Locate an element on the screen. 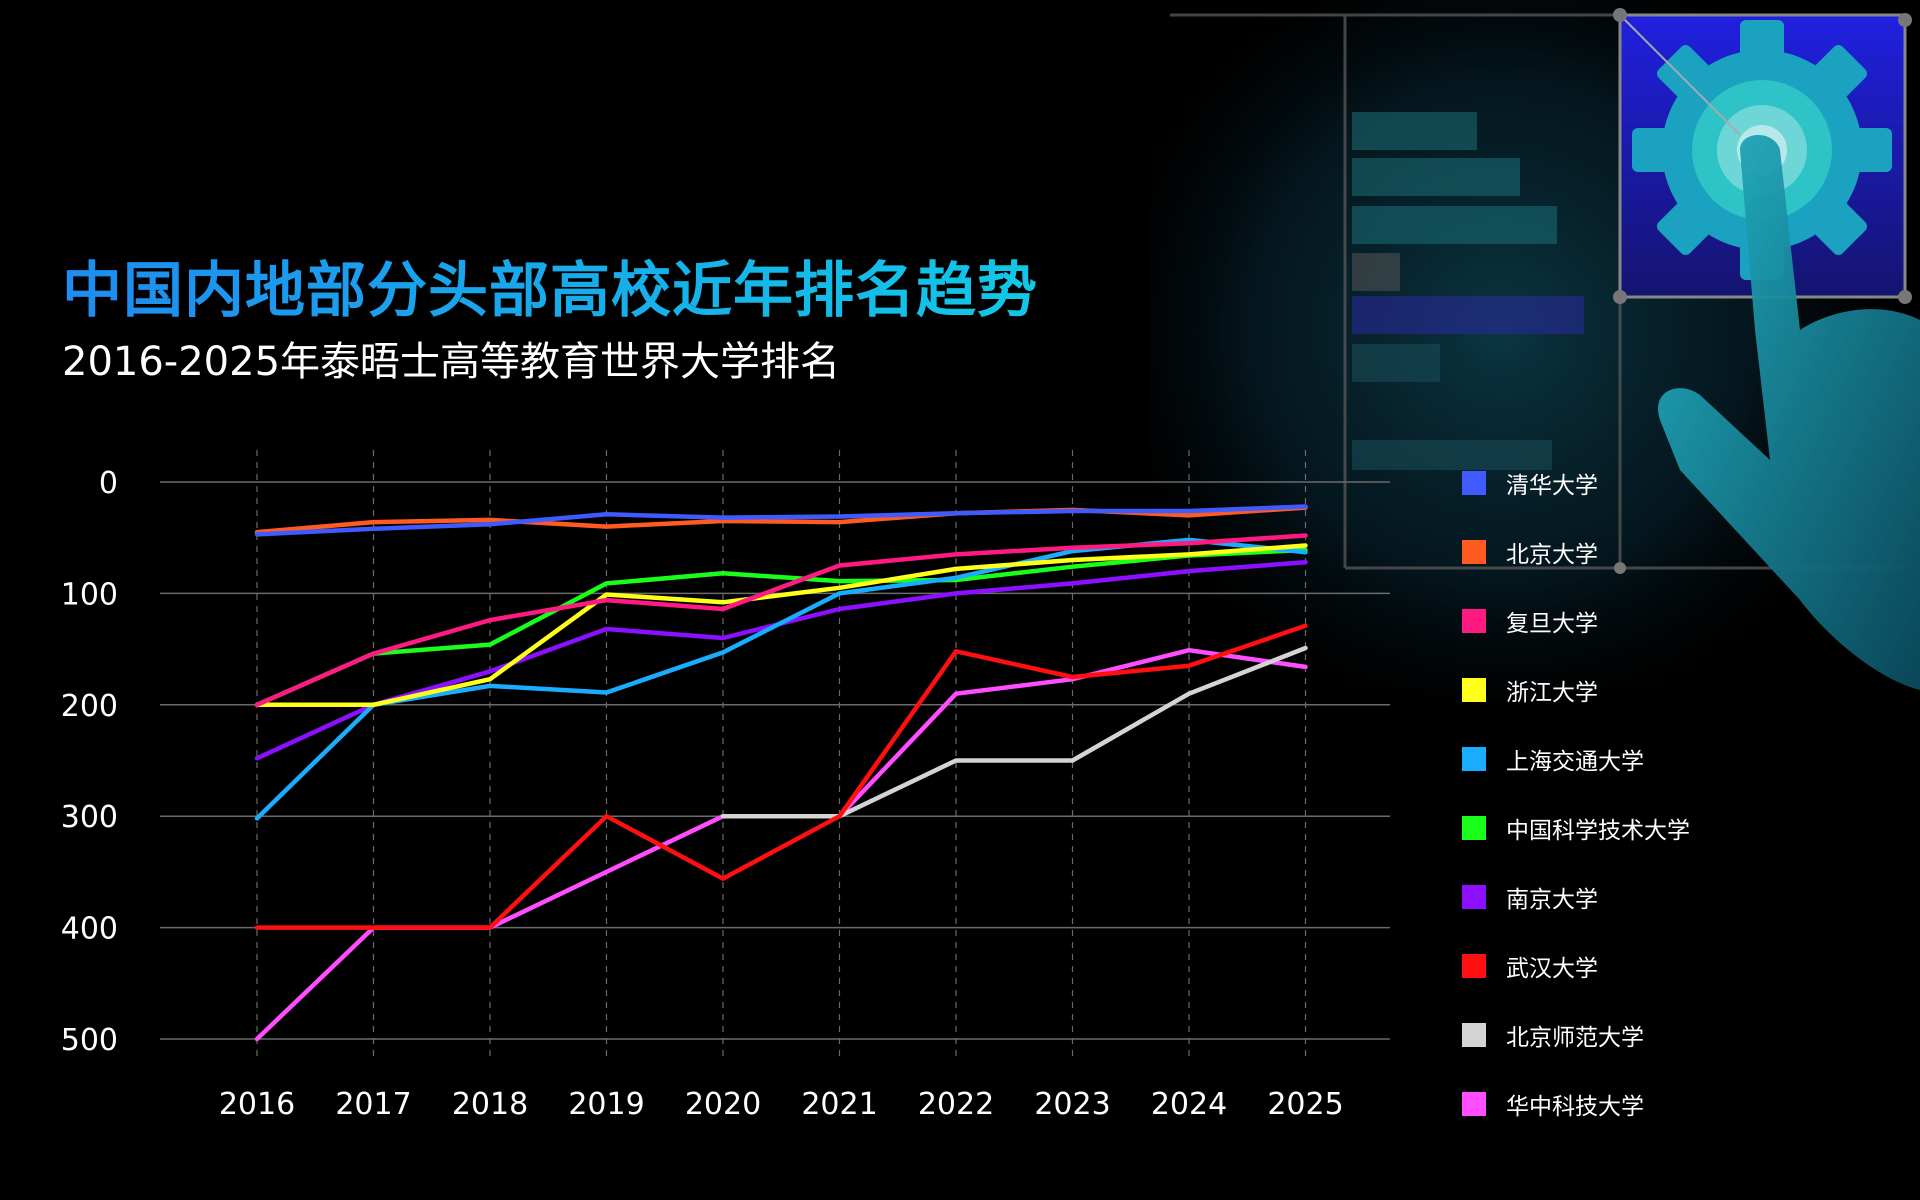 Image resolution: width=1920 pixels, height=1200 pixels. y-tick-label: 0 is located at coordinates (108, 483).